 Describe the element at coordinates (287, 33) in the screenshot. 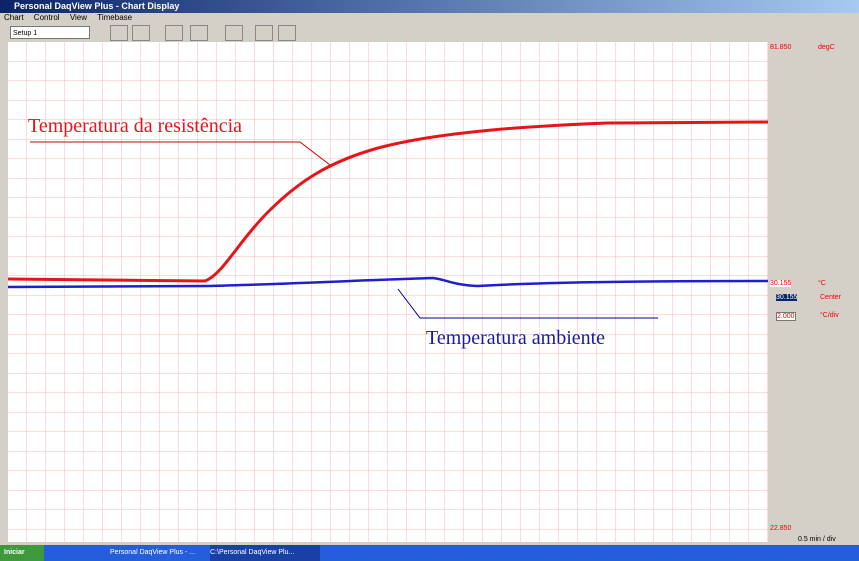

I see `print-button` at that location.